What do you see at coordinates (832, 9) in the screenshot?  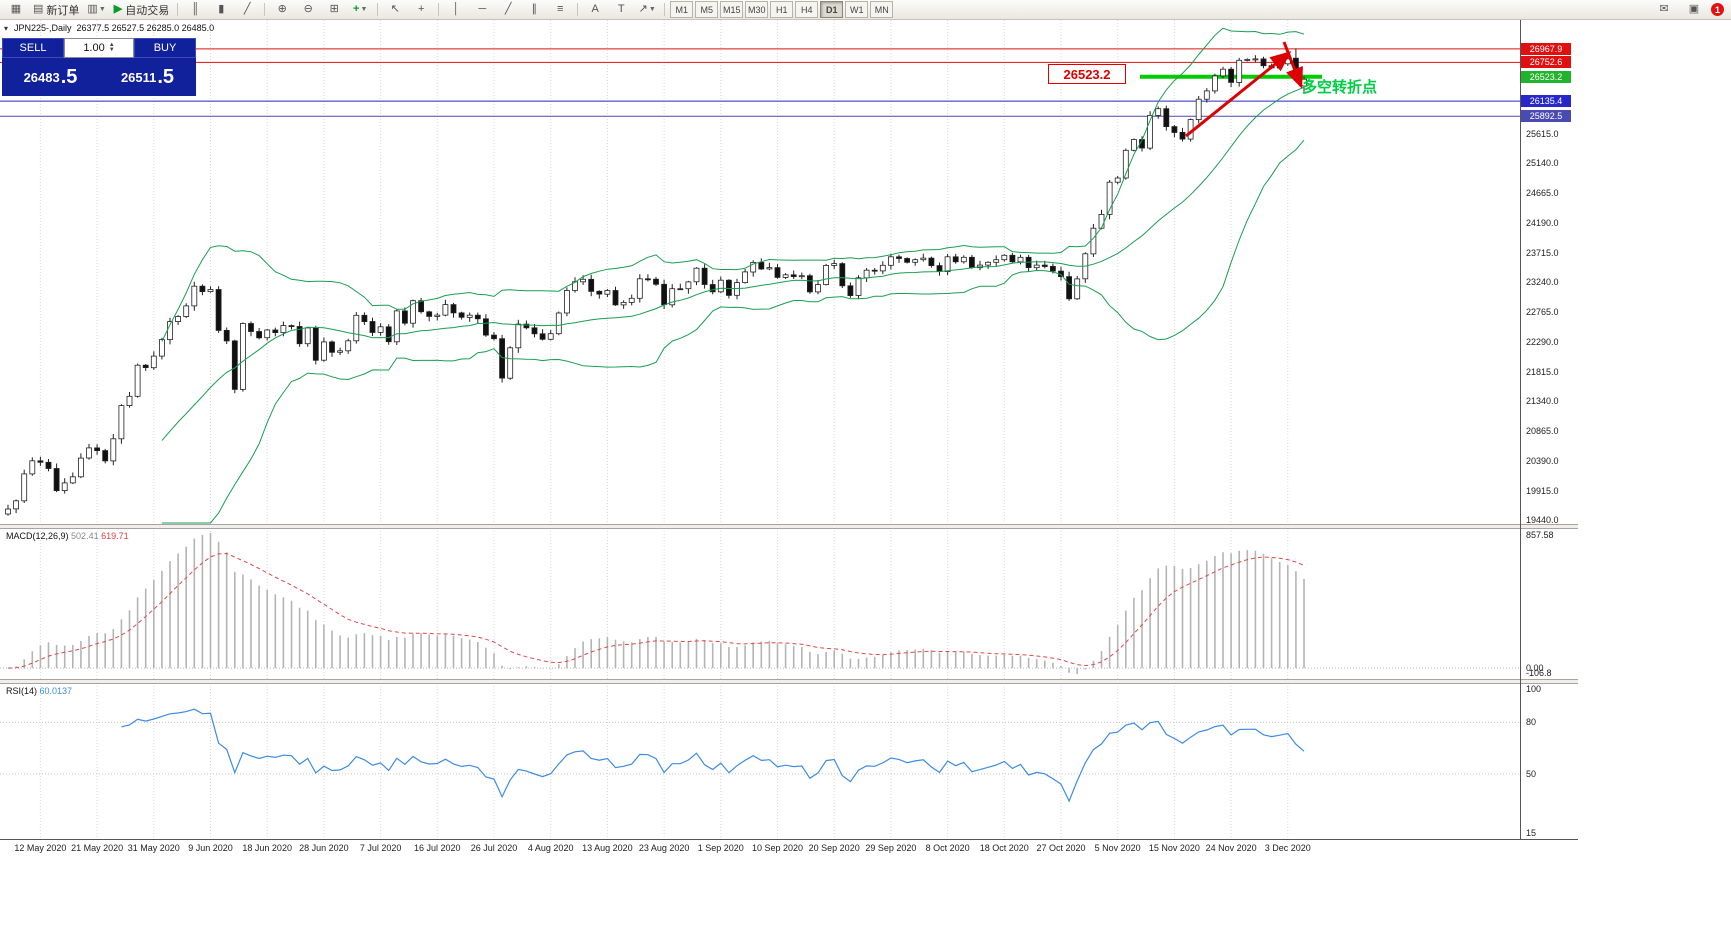 I see `timeframe-d1-button: D1` at bounding box center [832, 9].